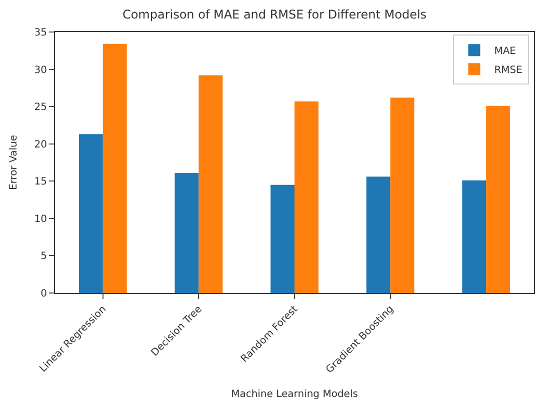 This screenshot has width=549, height=410. I want to click on y-tick-label: 15, so click(40, 182).